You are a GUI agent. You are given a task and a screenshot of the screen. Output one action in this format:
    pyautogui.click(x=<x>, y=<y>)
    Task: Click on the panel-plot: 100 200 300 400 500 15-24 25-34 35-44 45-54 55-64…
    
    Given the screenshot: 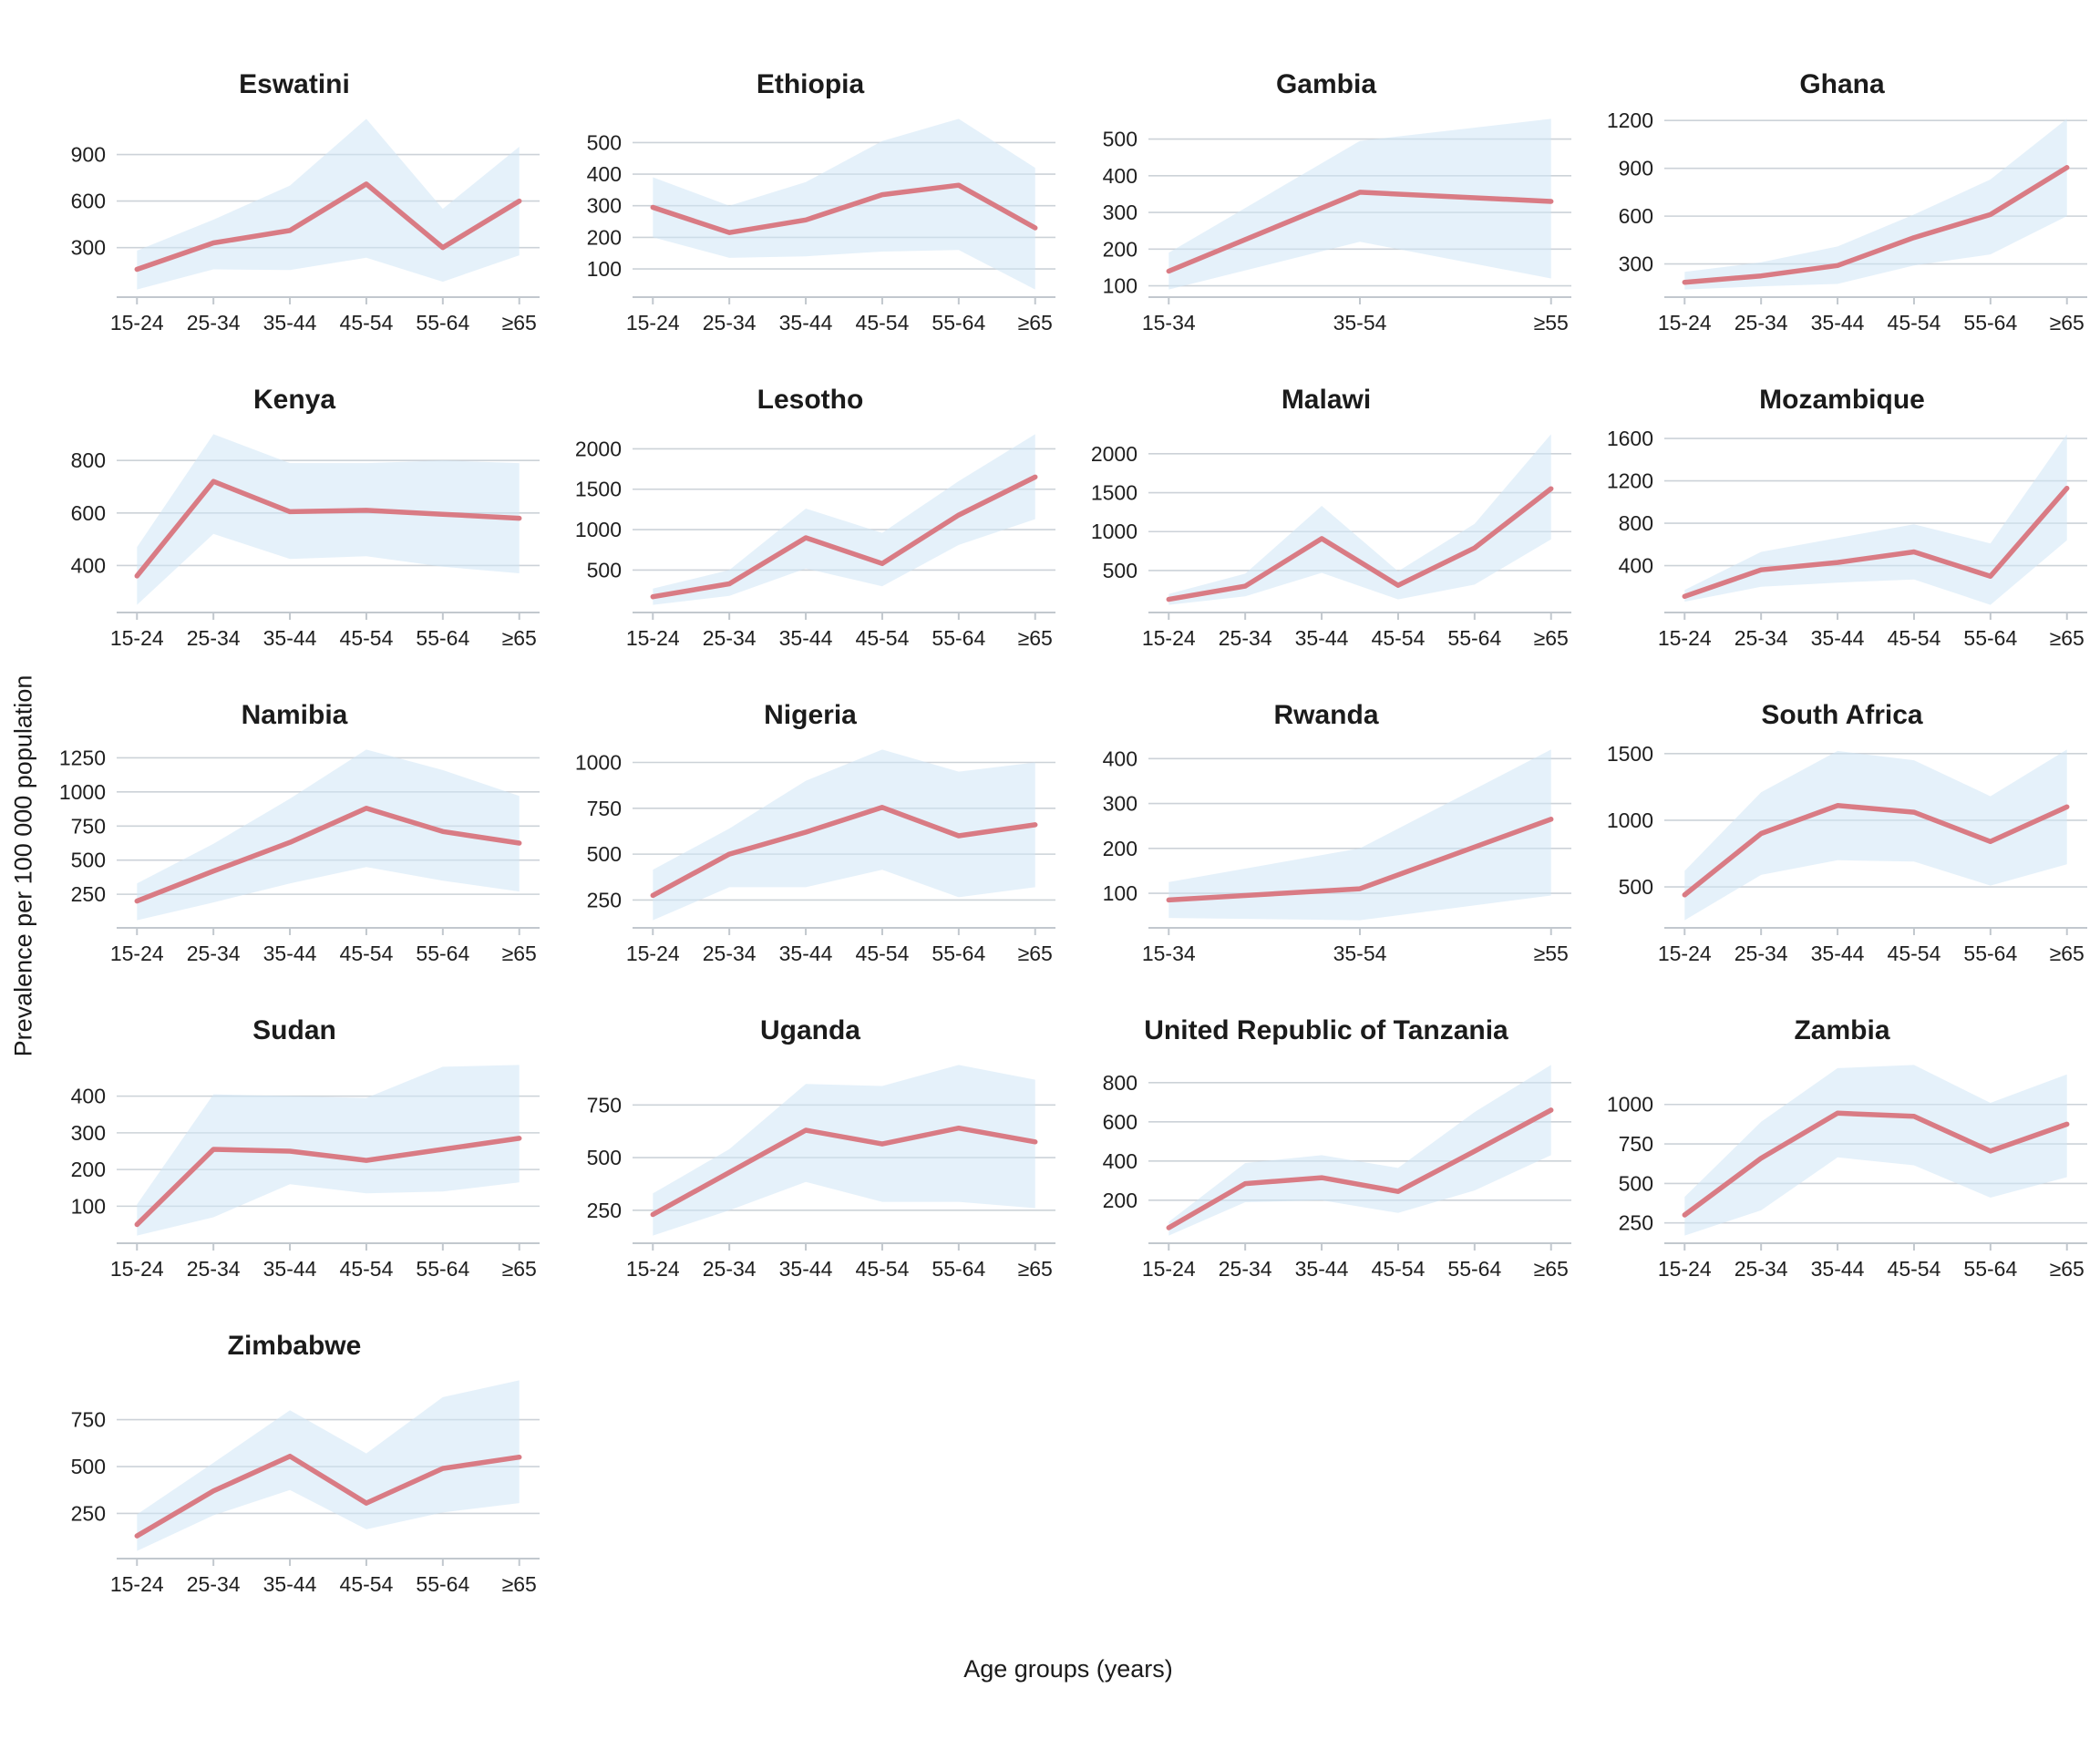 What is the action you would take?
    pyautogui.click(x=821, y=227)
    